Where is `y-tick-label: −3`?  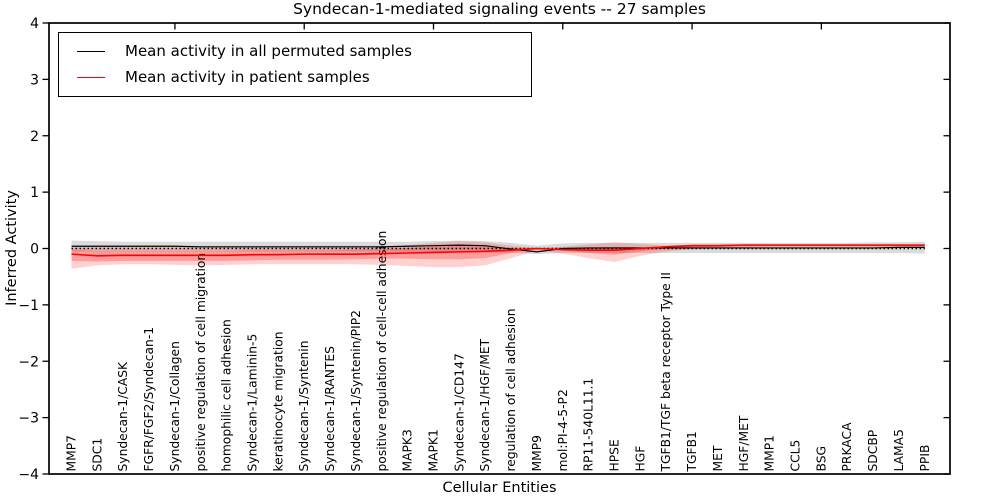 y-tick-label: −3 is located at coordinates (28, 419).